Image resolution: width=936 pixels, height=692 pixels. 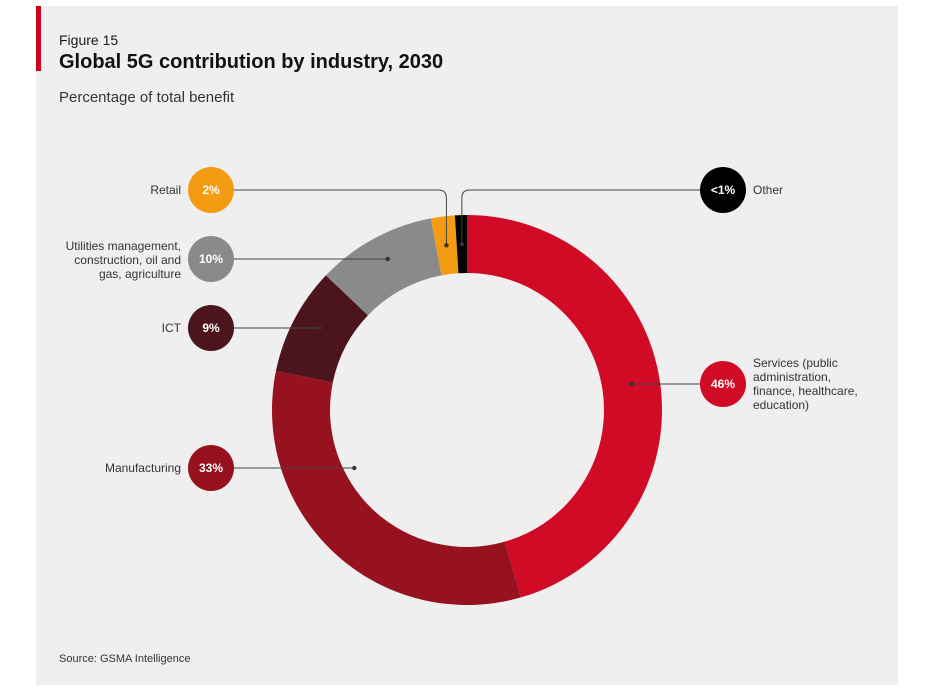 What do you see at coordinates (354, 468) in the screenshot?
I see `leader-dot-manufacturing` at bounding box center [354, 468].